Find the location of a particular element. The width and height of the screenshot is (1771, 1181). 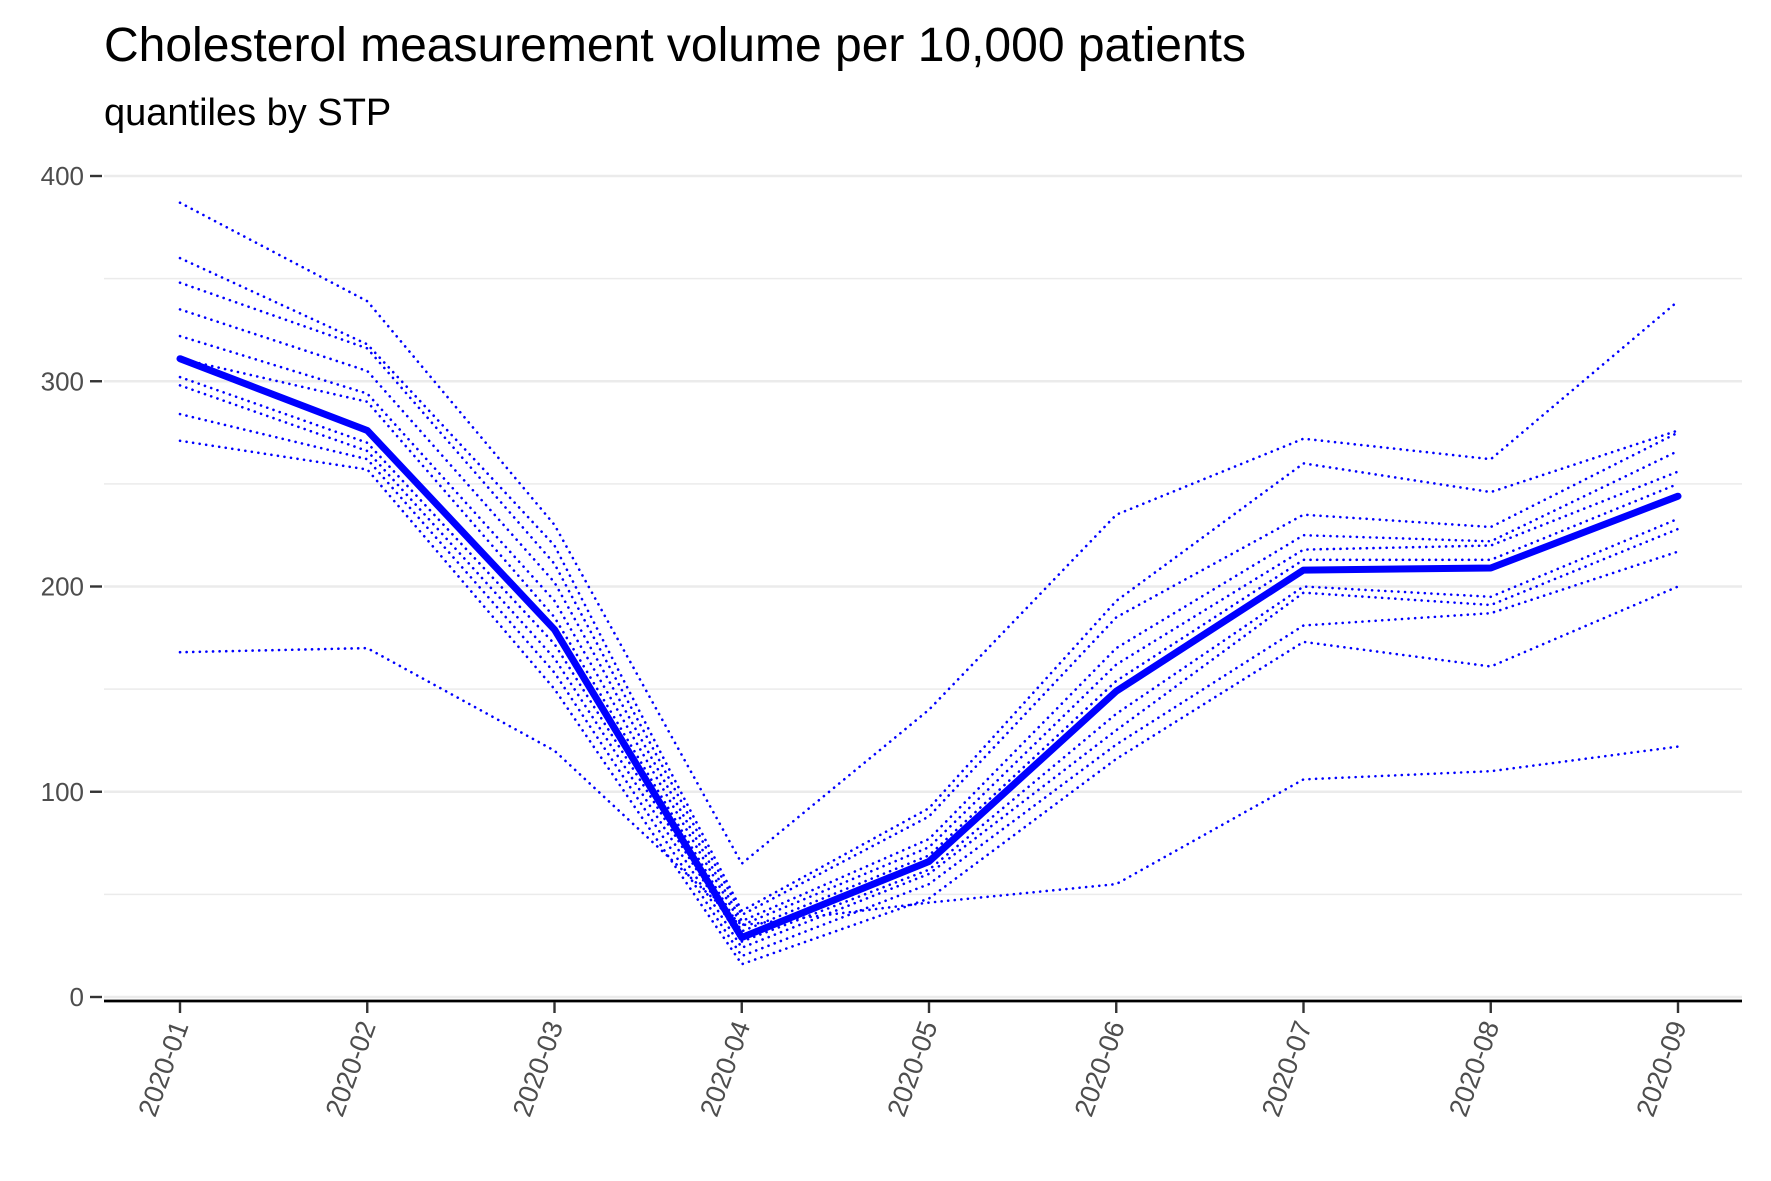

chart-subtitle: quantiles by STP is located at coordinates (248, 113).